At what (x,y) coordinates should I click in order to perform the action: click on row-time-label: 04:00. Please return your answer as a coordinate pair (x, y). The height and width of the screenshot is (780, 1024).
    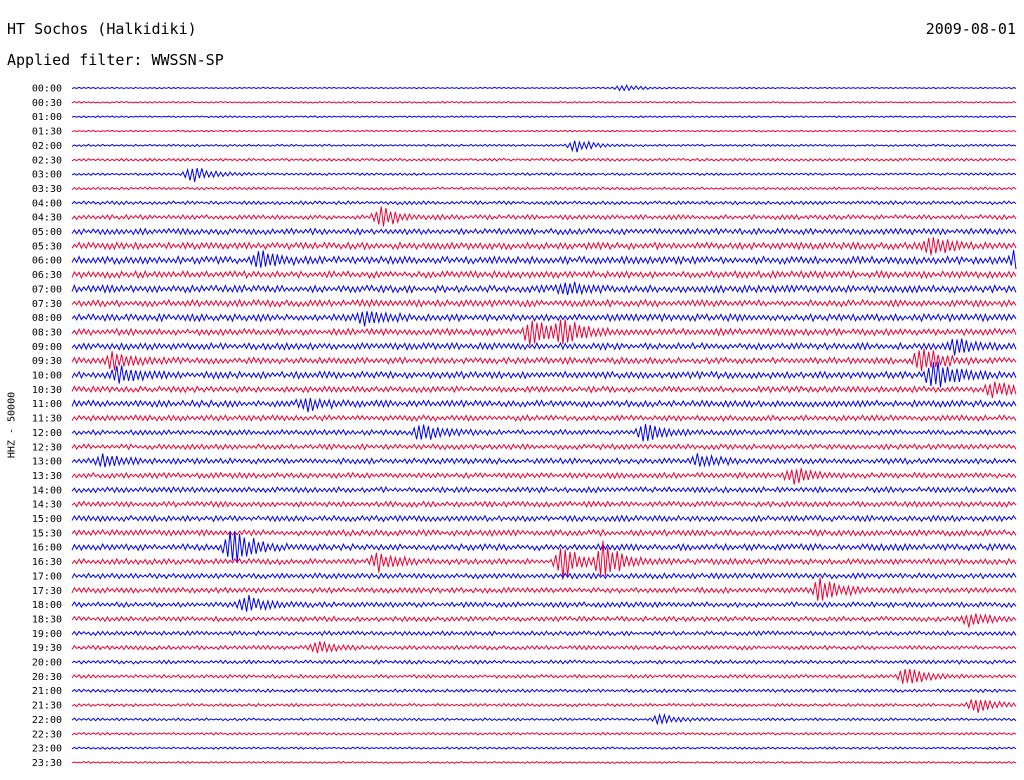
    Looking at the image, I should click on (47, 203).